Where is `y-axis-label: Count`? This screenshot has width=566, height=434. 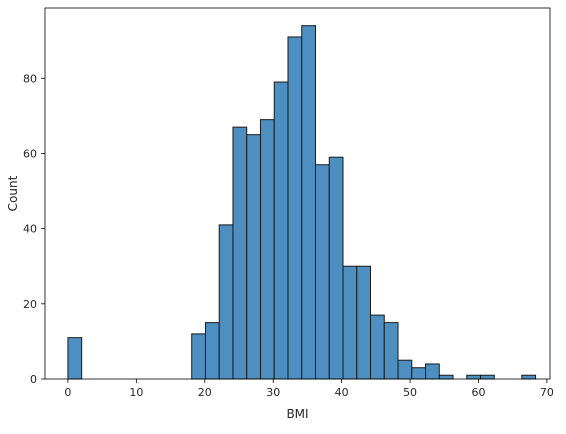
y-axis-label: Count is located at coordinates (13, 193).